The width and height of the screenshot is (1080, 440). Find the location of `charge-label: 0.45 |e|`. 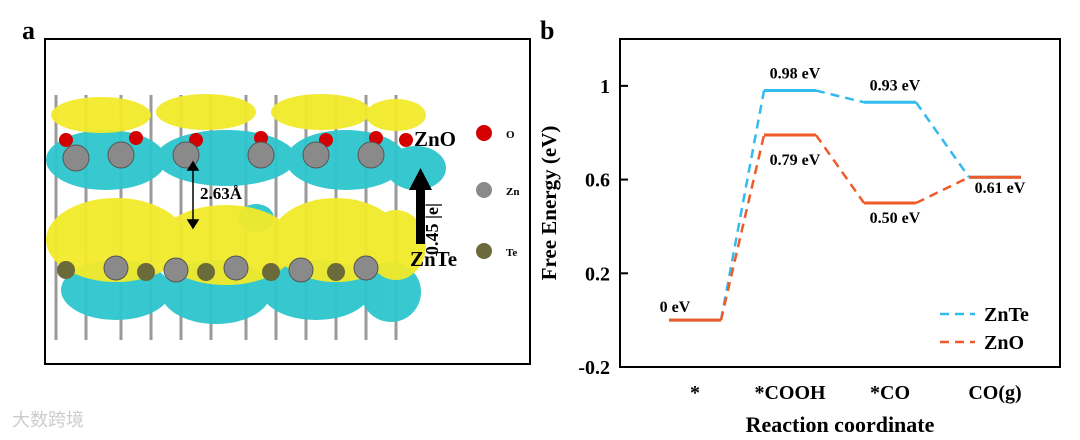

charge-label: 0.45 |e| is located at coordinates (432, 229).